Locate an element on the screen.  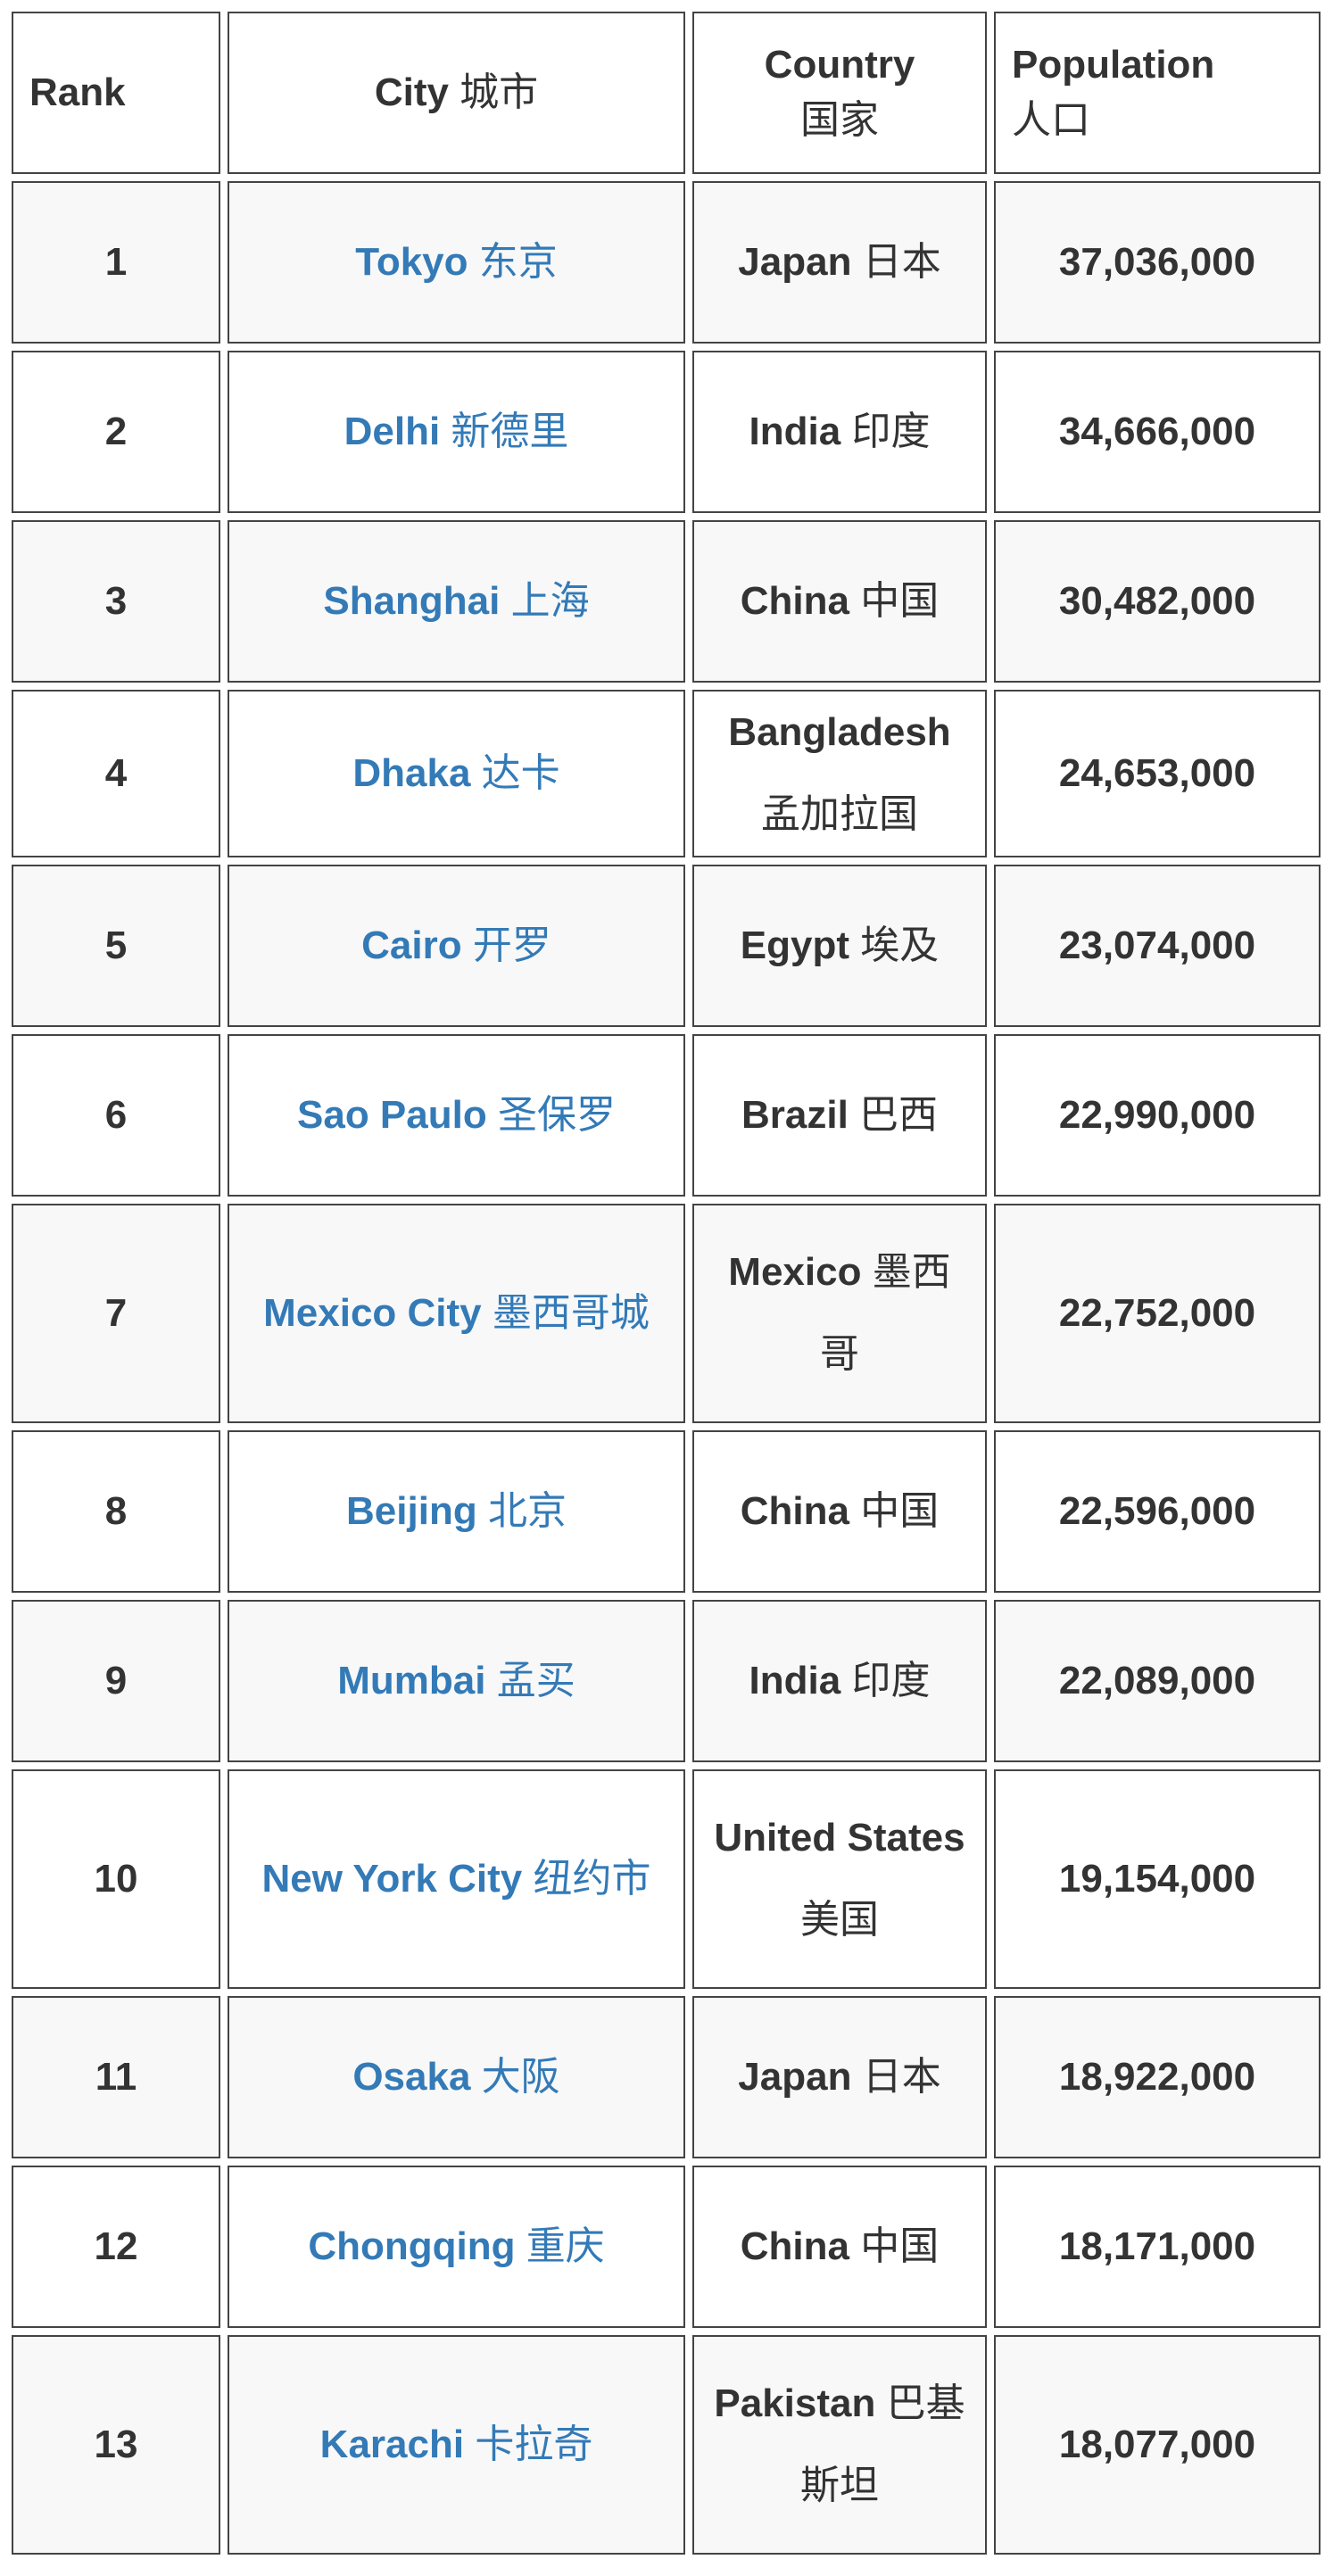
city-zh: 重庆 is located at coordinates (565, 2246).